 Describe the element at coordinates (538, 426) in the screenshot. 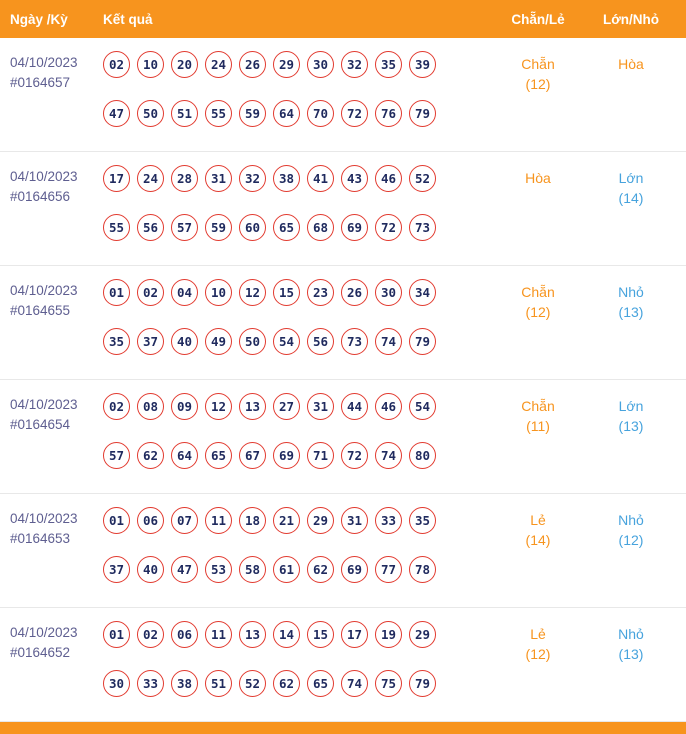

I see `chan-le-count: (11)` at that location.